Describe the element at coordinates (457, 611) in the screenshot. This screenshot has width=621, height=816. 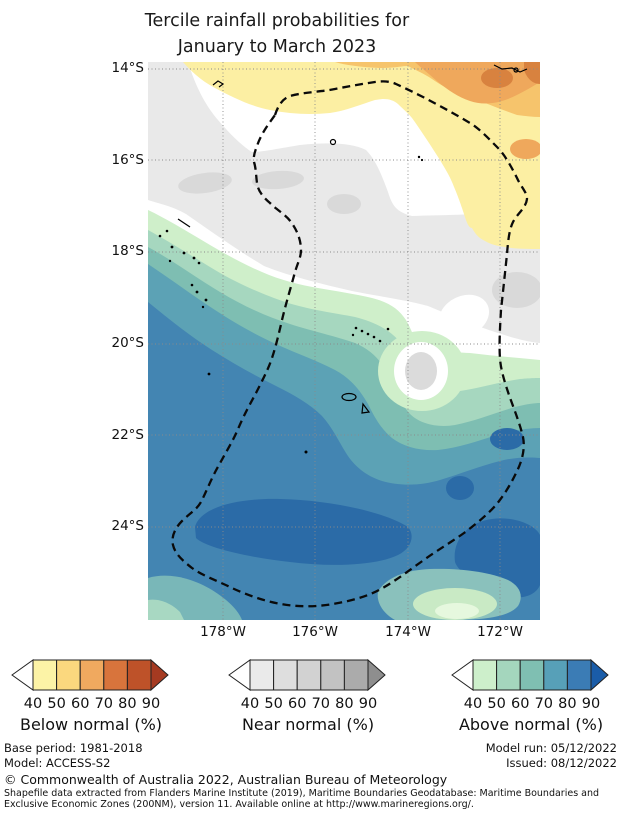
I see `bottom-right-mint` at that location.